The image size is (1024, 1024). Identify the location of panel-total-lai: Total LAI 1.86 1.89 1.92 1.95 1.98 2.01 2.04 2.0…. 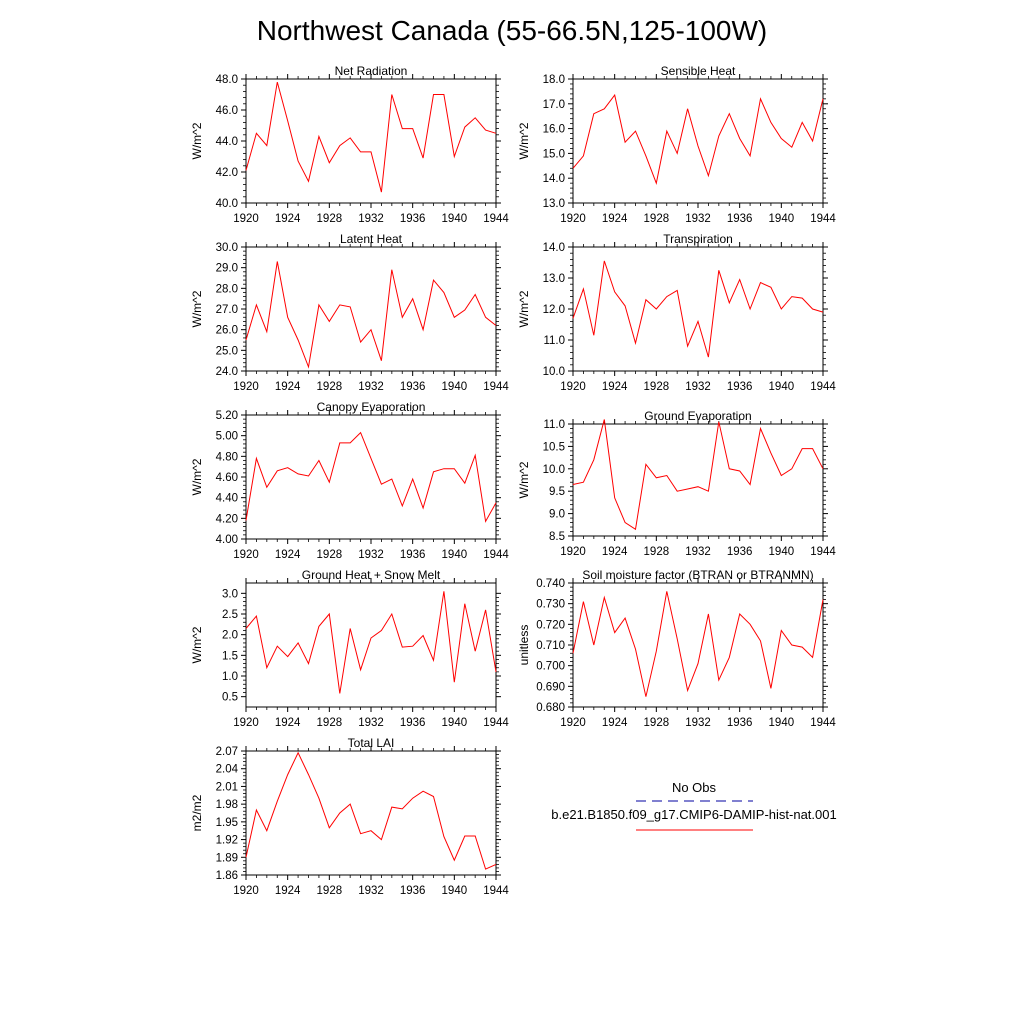
(349, 816).